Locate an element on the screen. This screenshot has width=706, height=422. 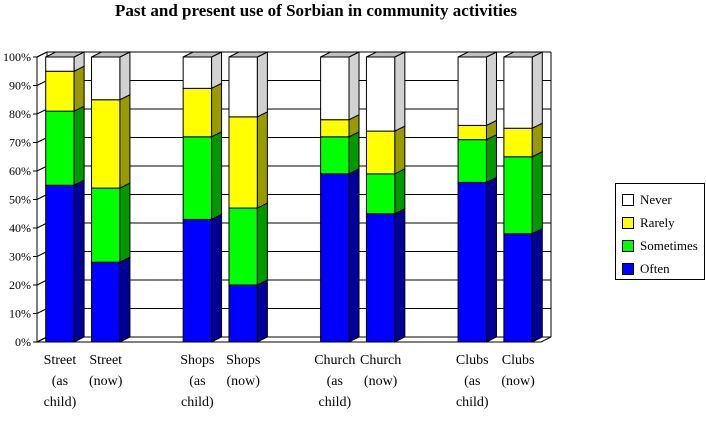
legend-item-never: Never is located at coordinates (647, 200).